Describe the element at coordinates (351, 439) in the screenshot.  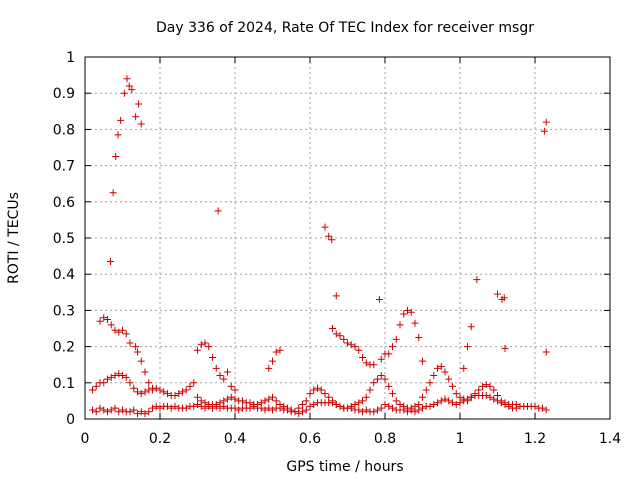
I see `x-tick-labels: 0 0.2 0.4 0.6 0.8 1 1.2 1.4` at that location.